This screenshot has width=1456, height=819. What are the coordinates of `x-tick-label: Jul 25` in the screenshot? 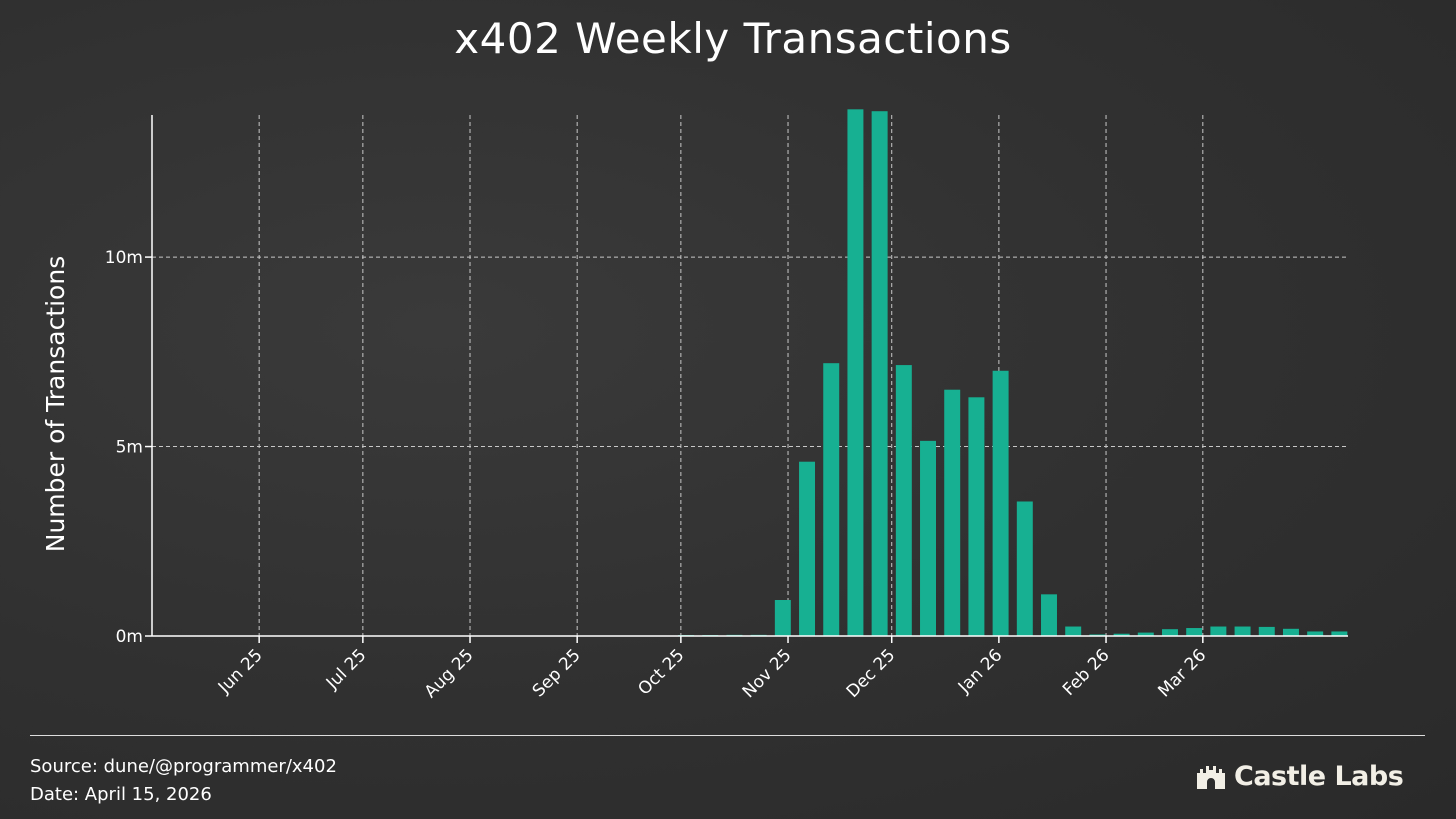 It's located at (346, 669).